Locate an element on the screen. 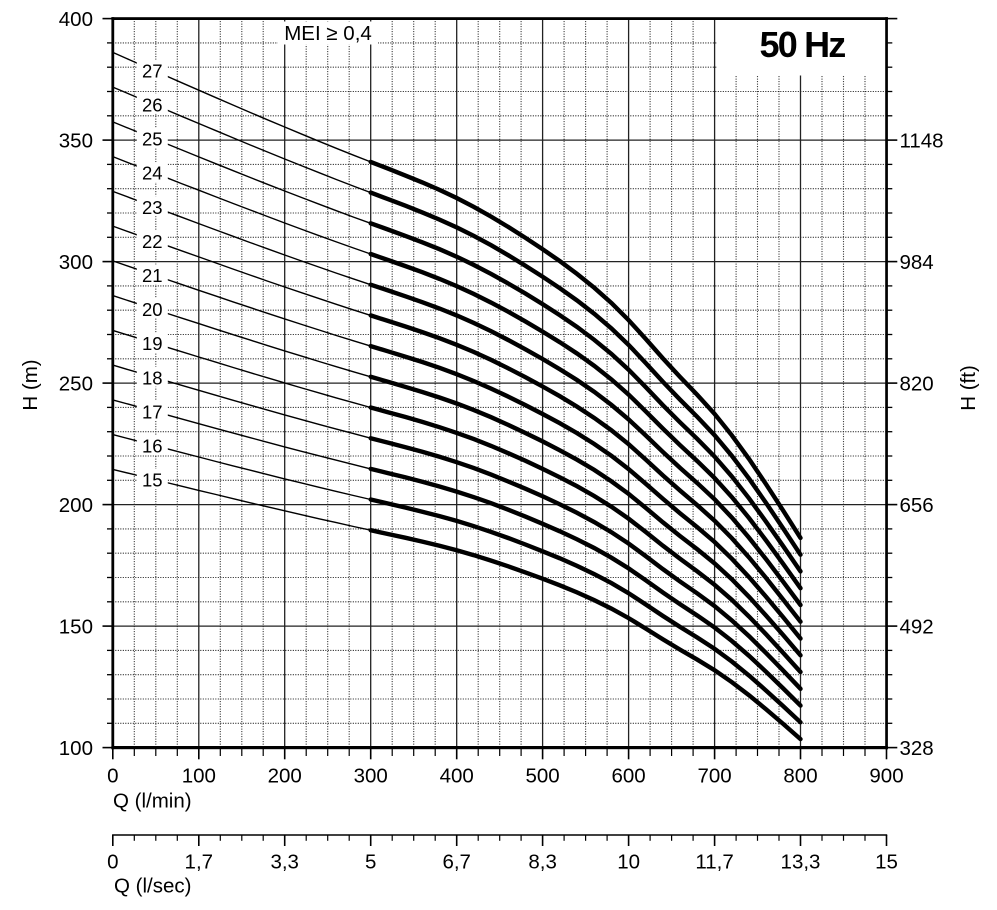 Image resolution: width=997 pixels, height=910 pixels. svg-text: Q (l/min) is located at coordinates (152, 801).